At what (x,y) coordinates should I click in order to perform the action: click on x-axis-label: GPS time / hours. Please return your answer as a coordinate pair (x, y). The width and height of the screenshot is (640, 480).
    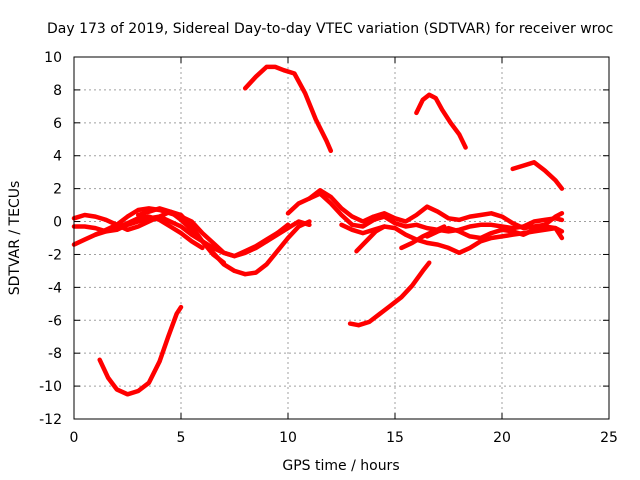
    Looking at the image, I should click on (340, 466).